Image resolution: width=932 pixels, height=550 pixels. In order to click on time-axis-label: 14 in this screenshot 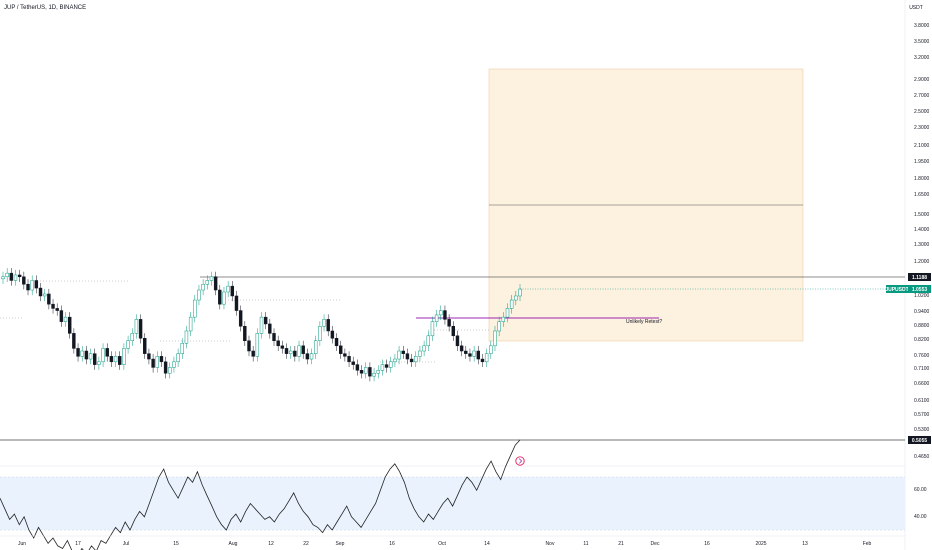, I will do `click(487, 544)`.